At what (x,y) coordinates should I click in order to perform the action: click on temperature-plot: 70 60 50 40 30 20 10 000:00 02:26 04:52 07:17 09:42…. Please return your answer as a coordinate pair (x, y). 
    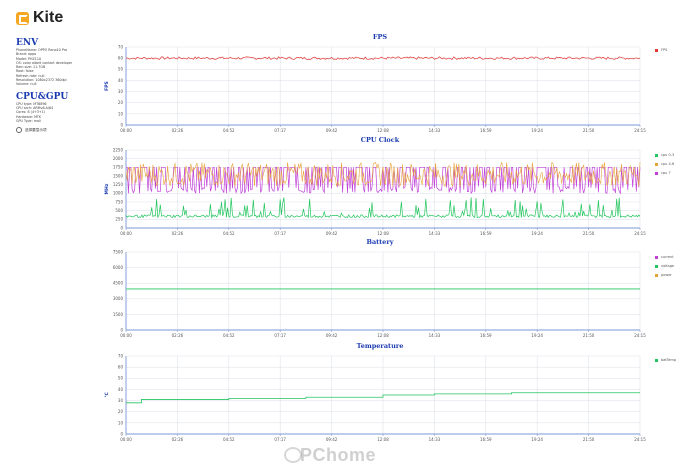
    Looking at the image, I should click on (375, 397).